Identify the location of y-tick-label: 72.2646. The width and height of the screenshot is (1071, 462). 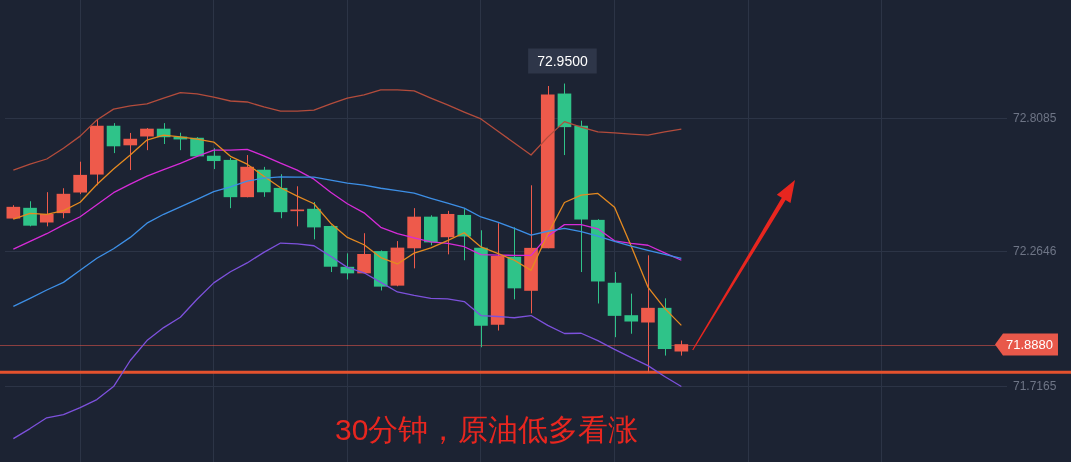
(1035, 251).